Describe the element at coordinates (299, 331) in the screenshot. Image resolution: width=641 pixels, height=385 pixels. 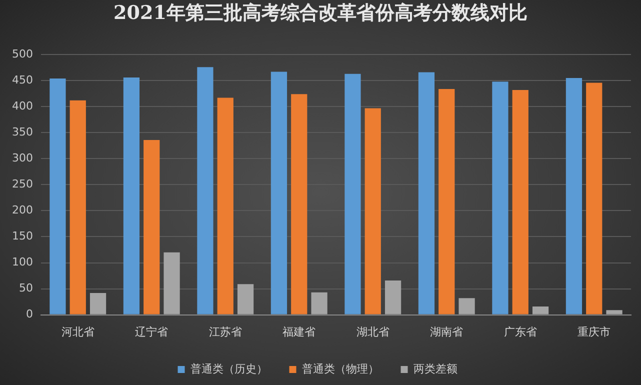
I see `x-tick-label: 福建省` at that location.